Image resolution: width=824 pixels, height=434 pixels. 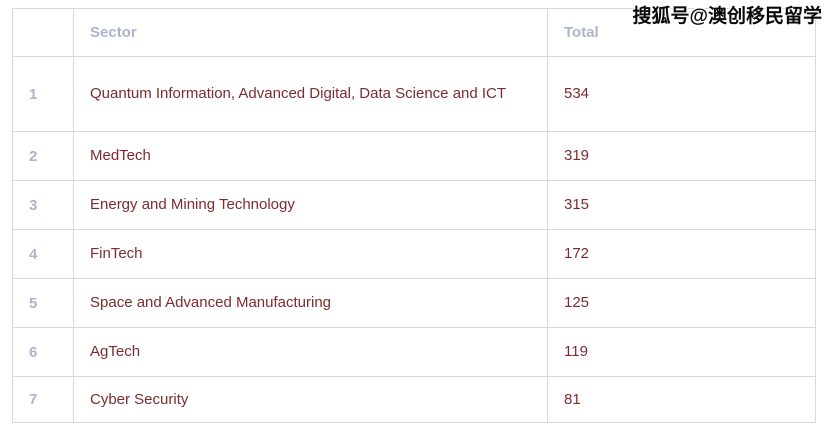 I want to click on rank-cell: 1, so click(x=43, y=94).